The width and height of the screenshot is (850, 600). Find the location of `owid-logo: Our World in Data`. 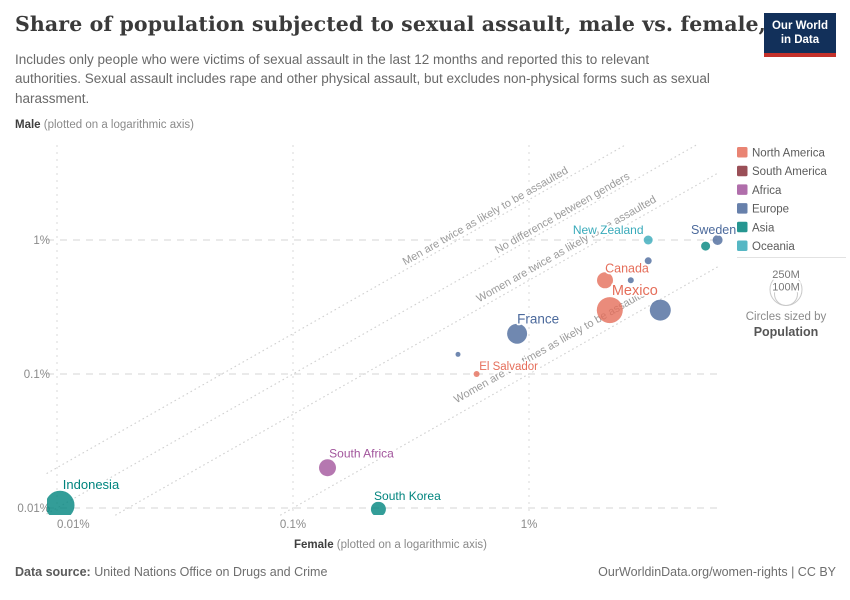

owid-logo: Our World in Data is located at coordinates (799, 35).